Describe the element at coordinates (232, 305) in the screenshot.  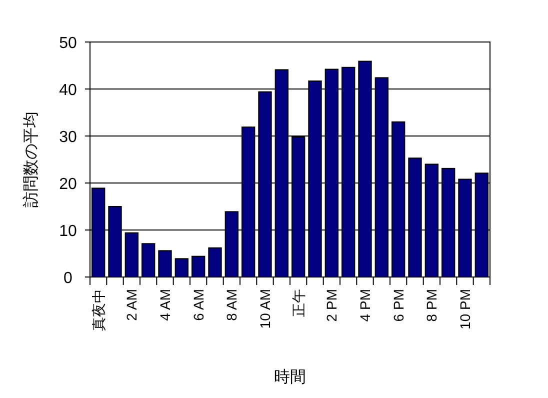
I see `xtick: 8 AM` at that location.